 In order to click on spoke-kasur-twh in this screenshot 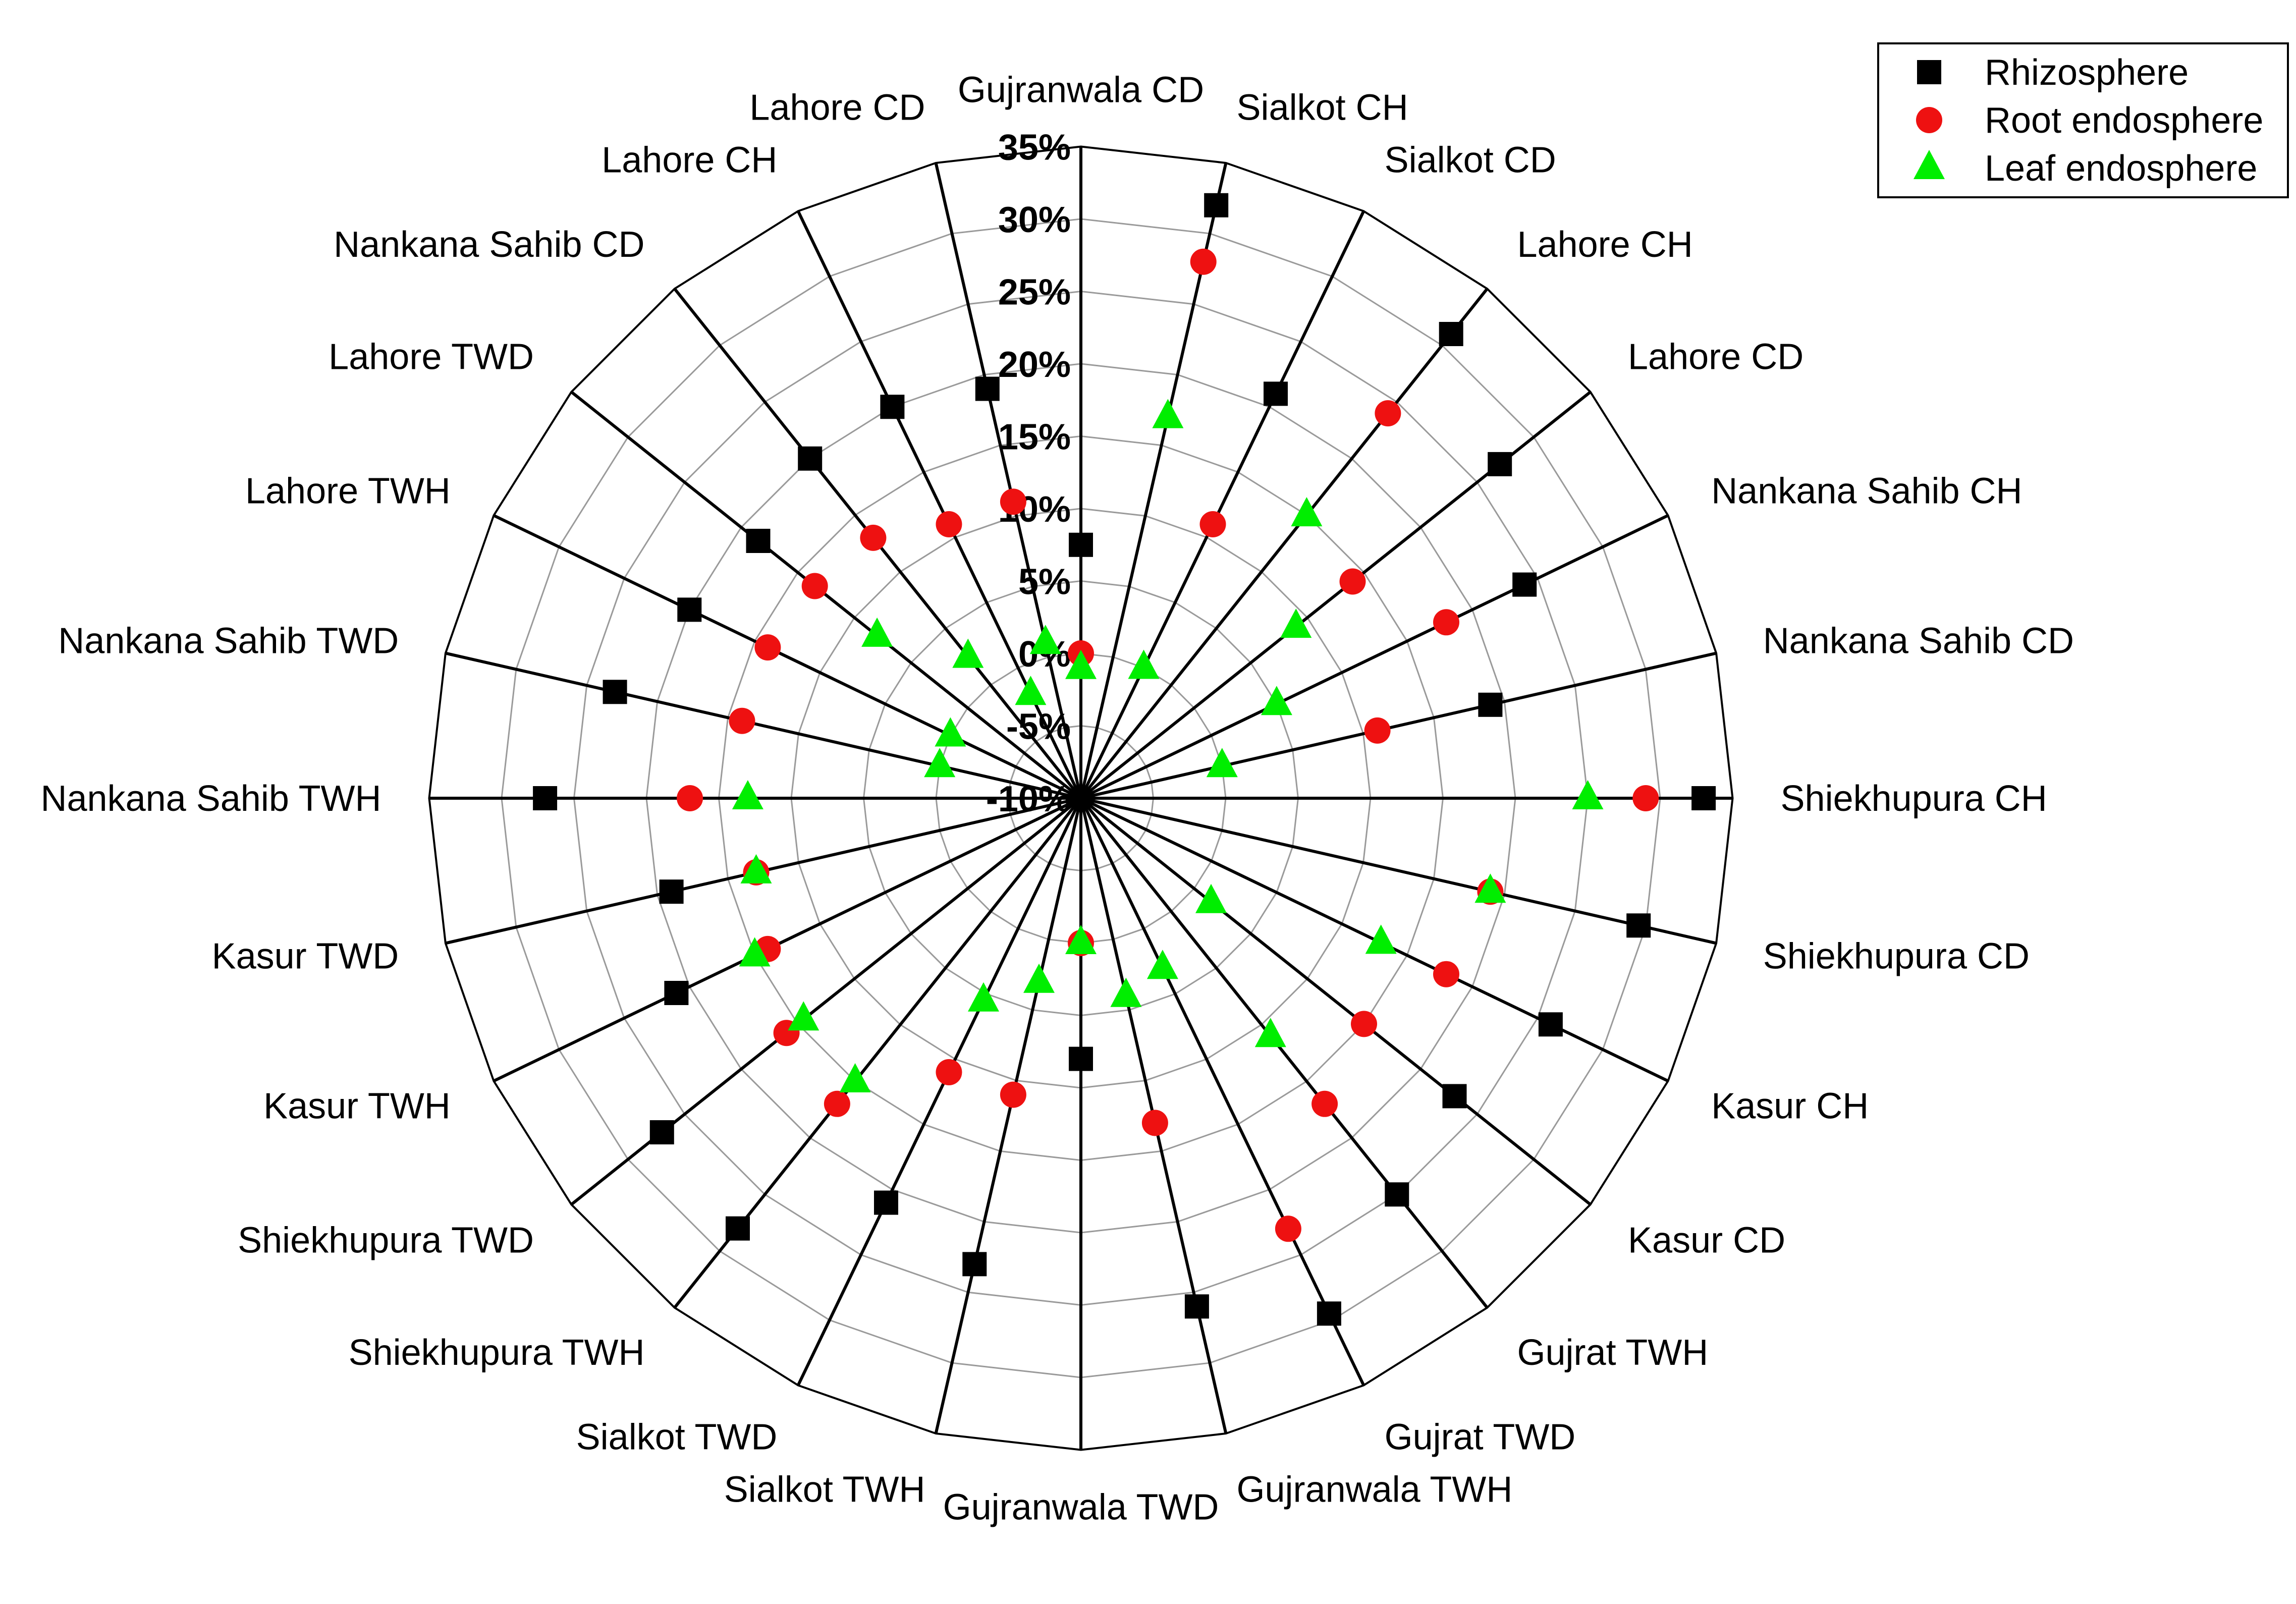, I will do `click(787, 940)`.